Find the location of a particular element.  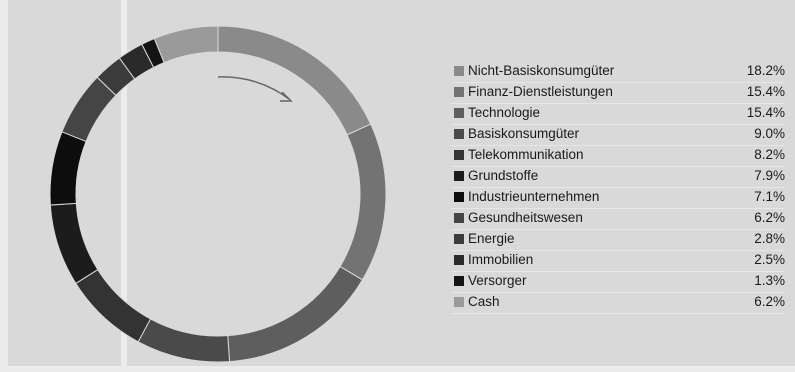

legend-label: Energie is located at coordinates (491, 238).